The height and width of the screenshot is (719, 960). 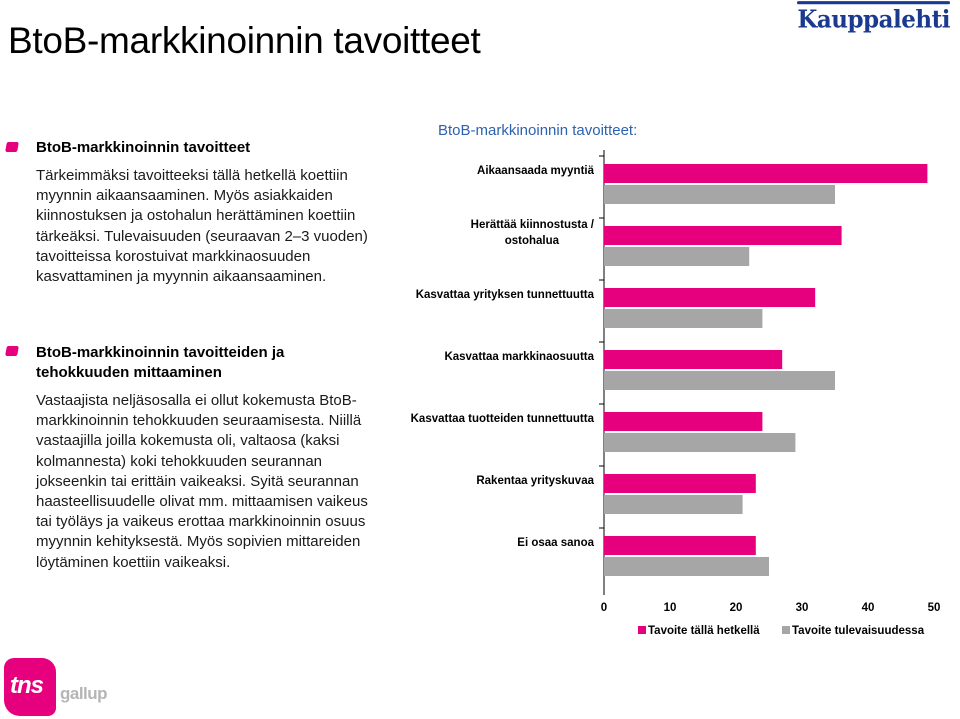 What do you see at coordinates (786, 630) in the screenshot?
I see `legend-swatch-future` at bounding box center [786, 630].